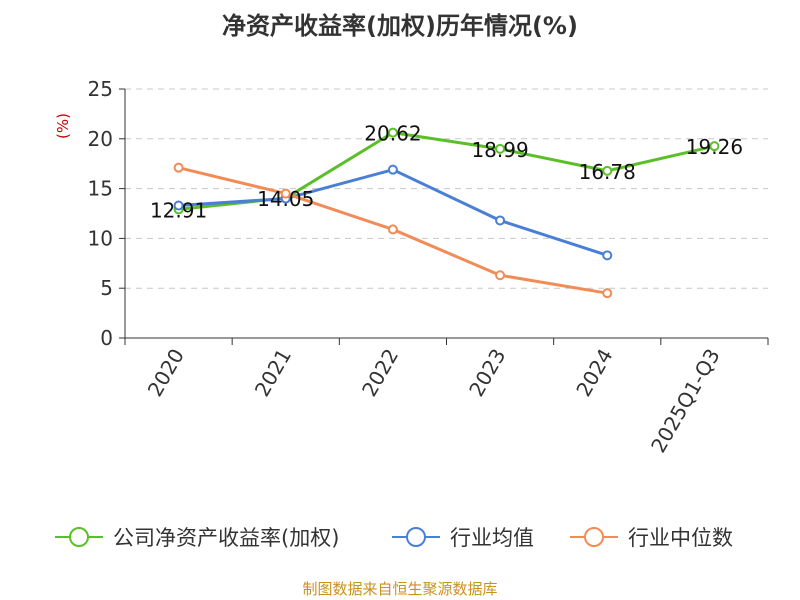 The height and width of the screenshot is (600, 800). I want to click on data-label: 14.05, so click(285, 199).